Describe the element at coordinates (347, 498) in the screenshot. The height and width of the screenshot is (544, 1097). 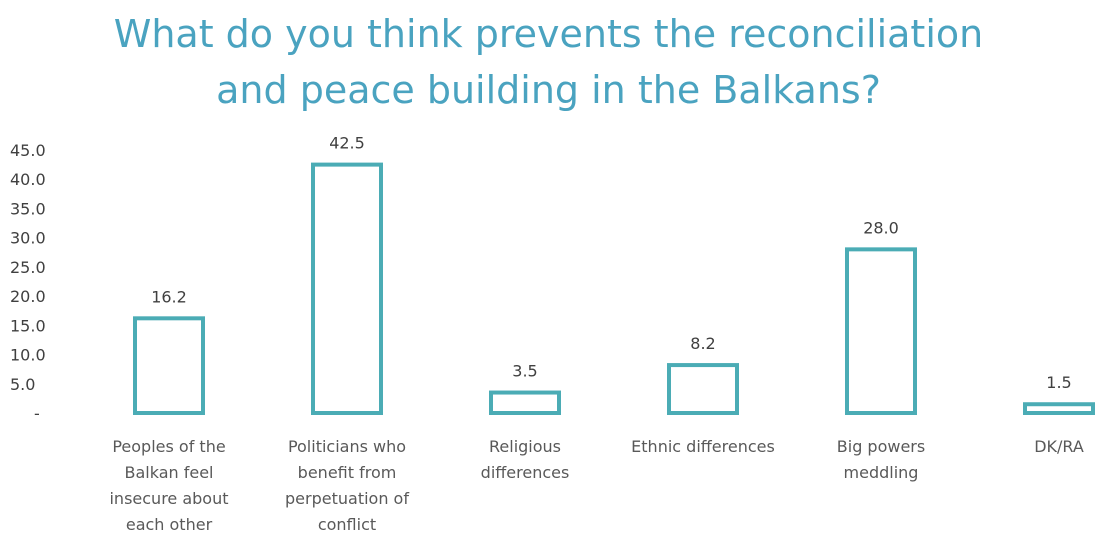
I see `category-label-line: perpetuation of` at that location.